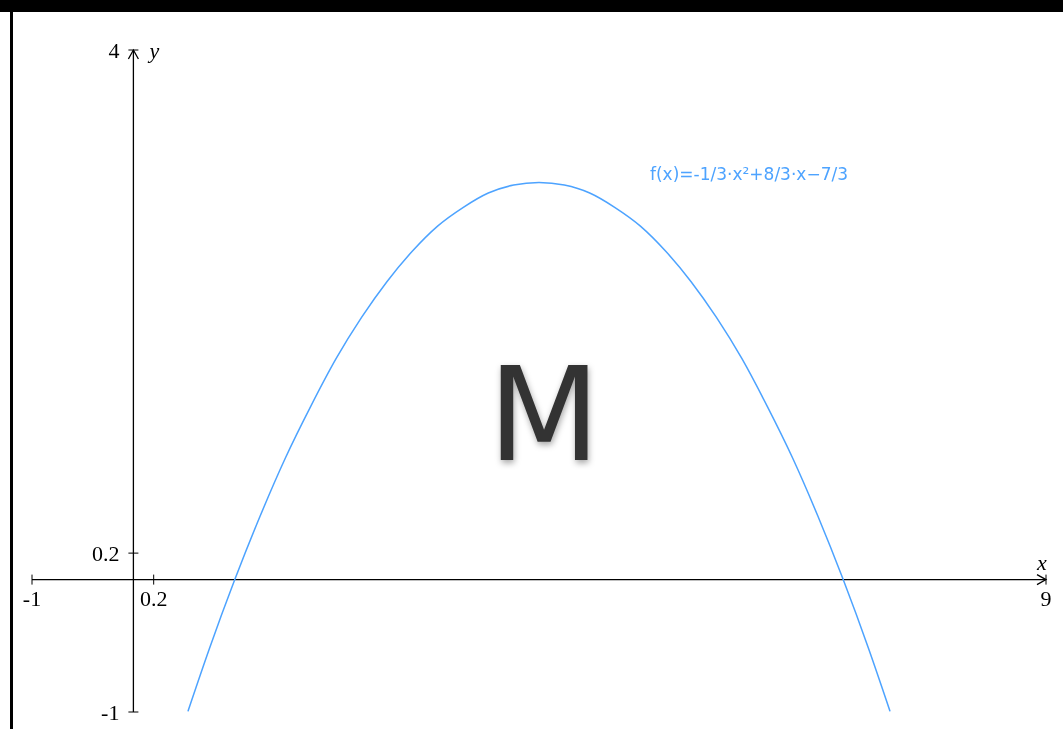 This screenshot has height=729, width=1063. I want to click on x-tick-label: -1, so click(32, 598).